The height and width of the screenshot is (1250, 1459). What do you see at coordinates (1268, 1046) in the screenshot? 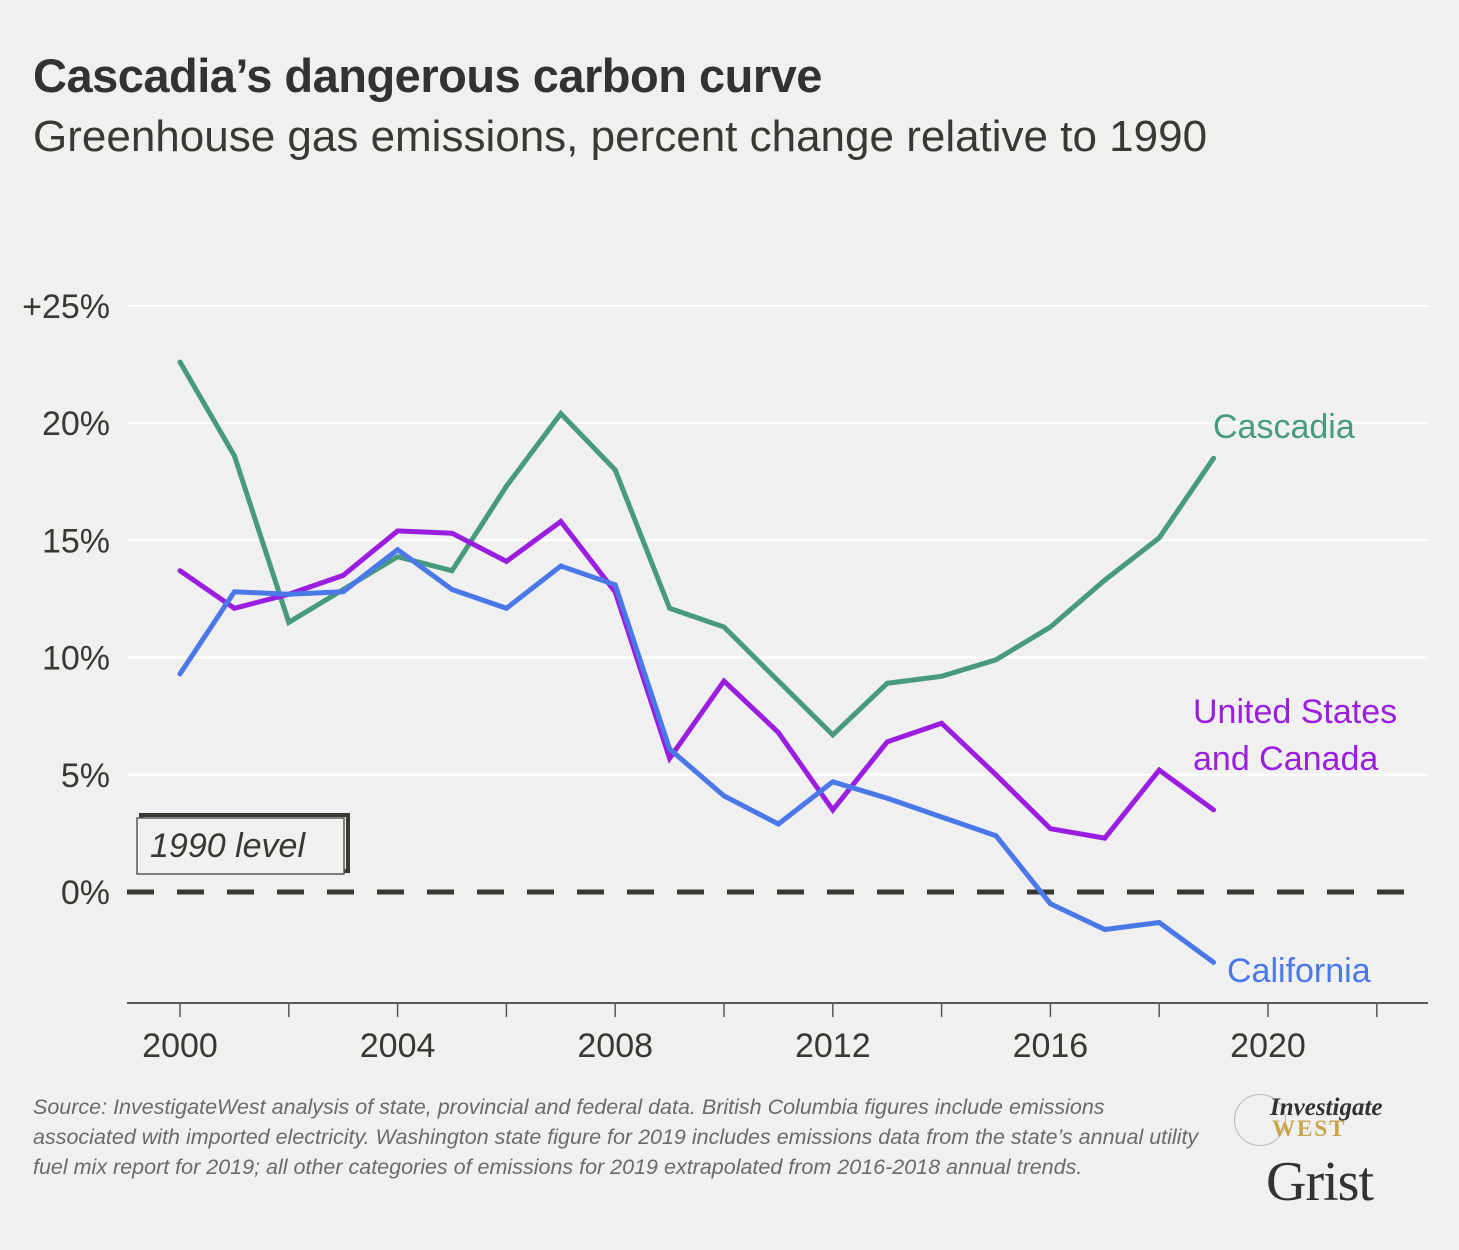
I see `x-tick-label: 2020` at bounding box center [1268, 1046].